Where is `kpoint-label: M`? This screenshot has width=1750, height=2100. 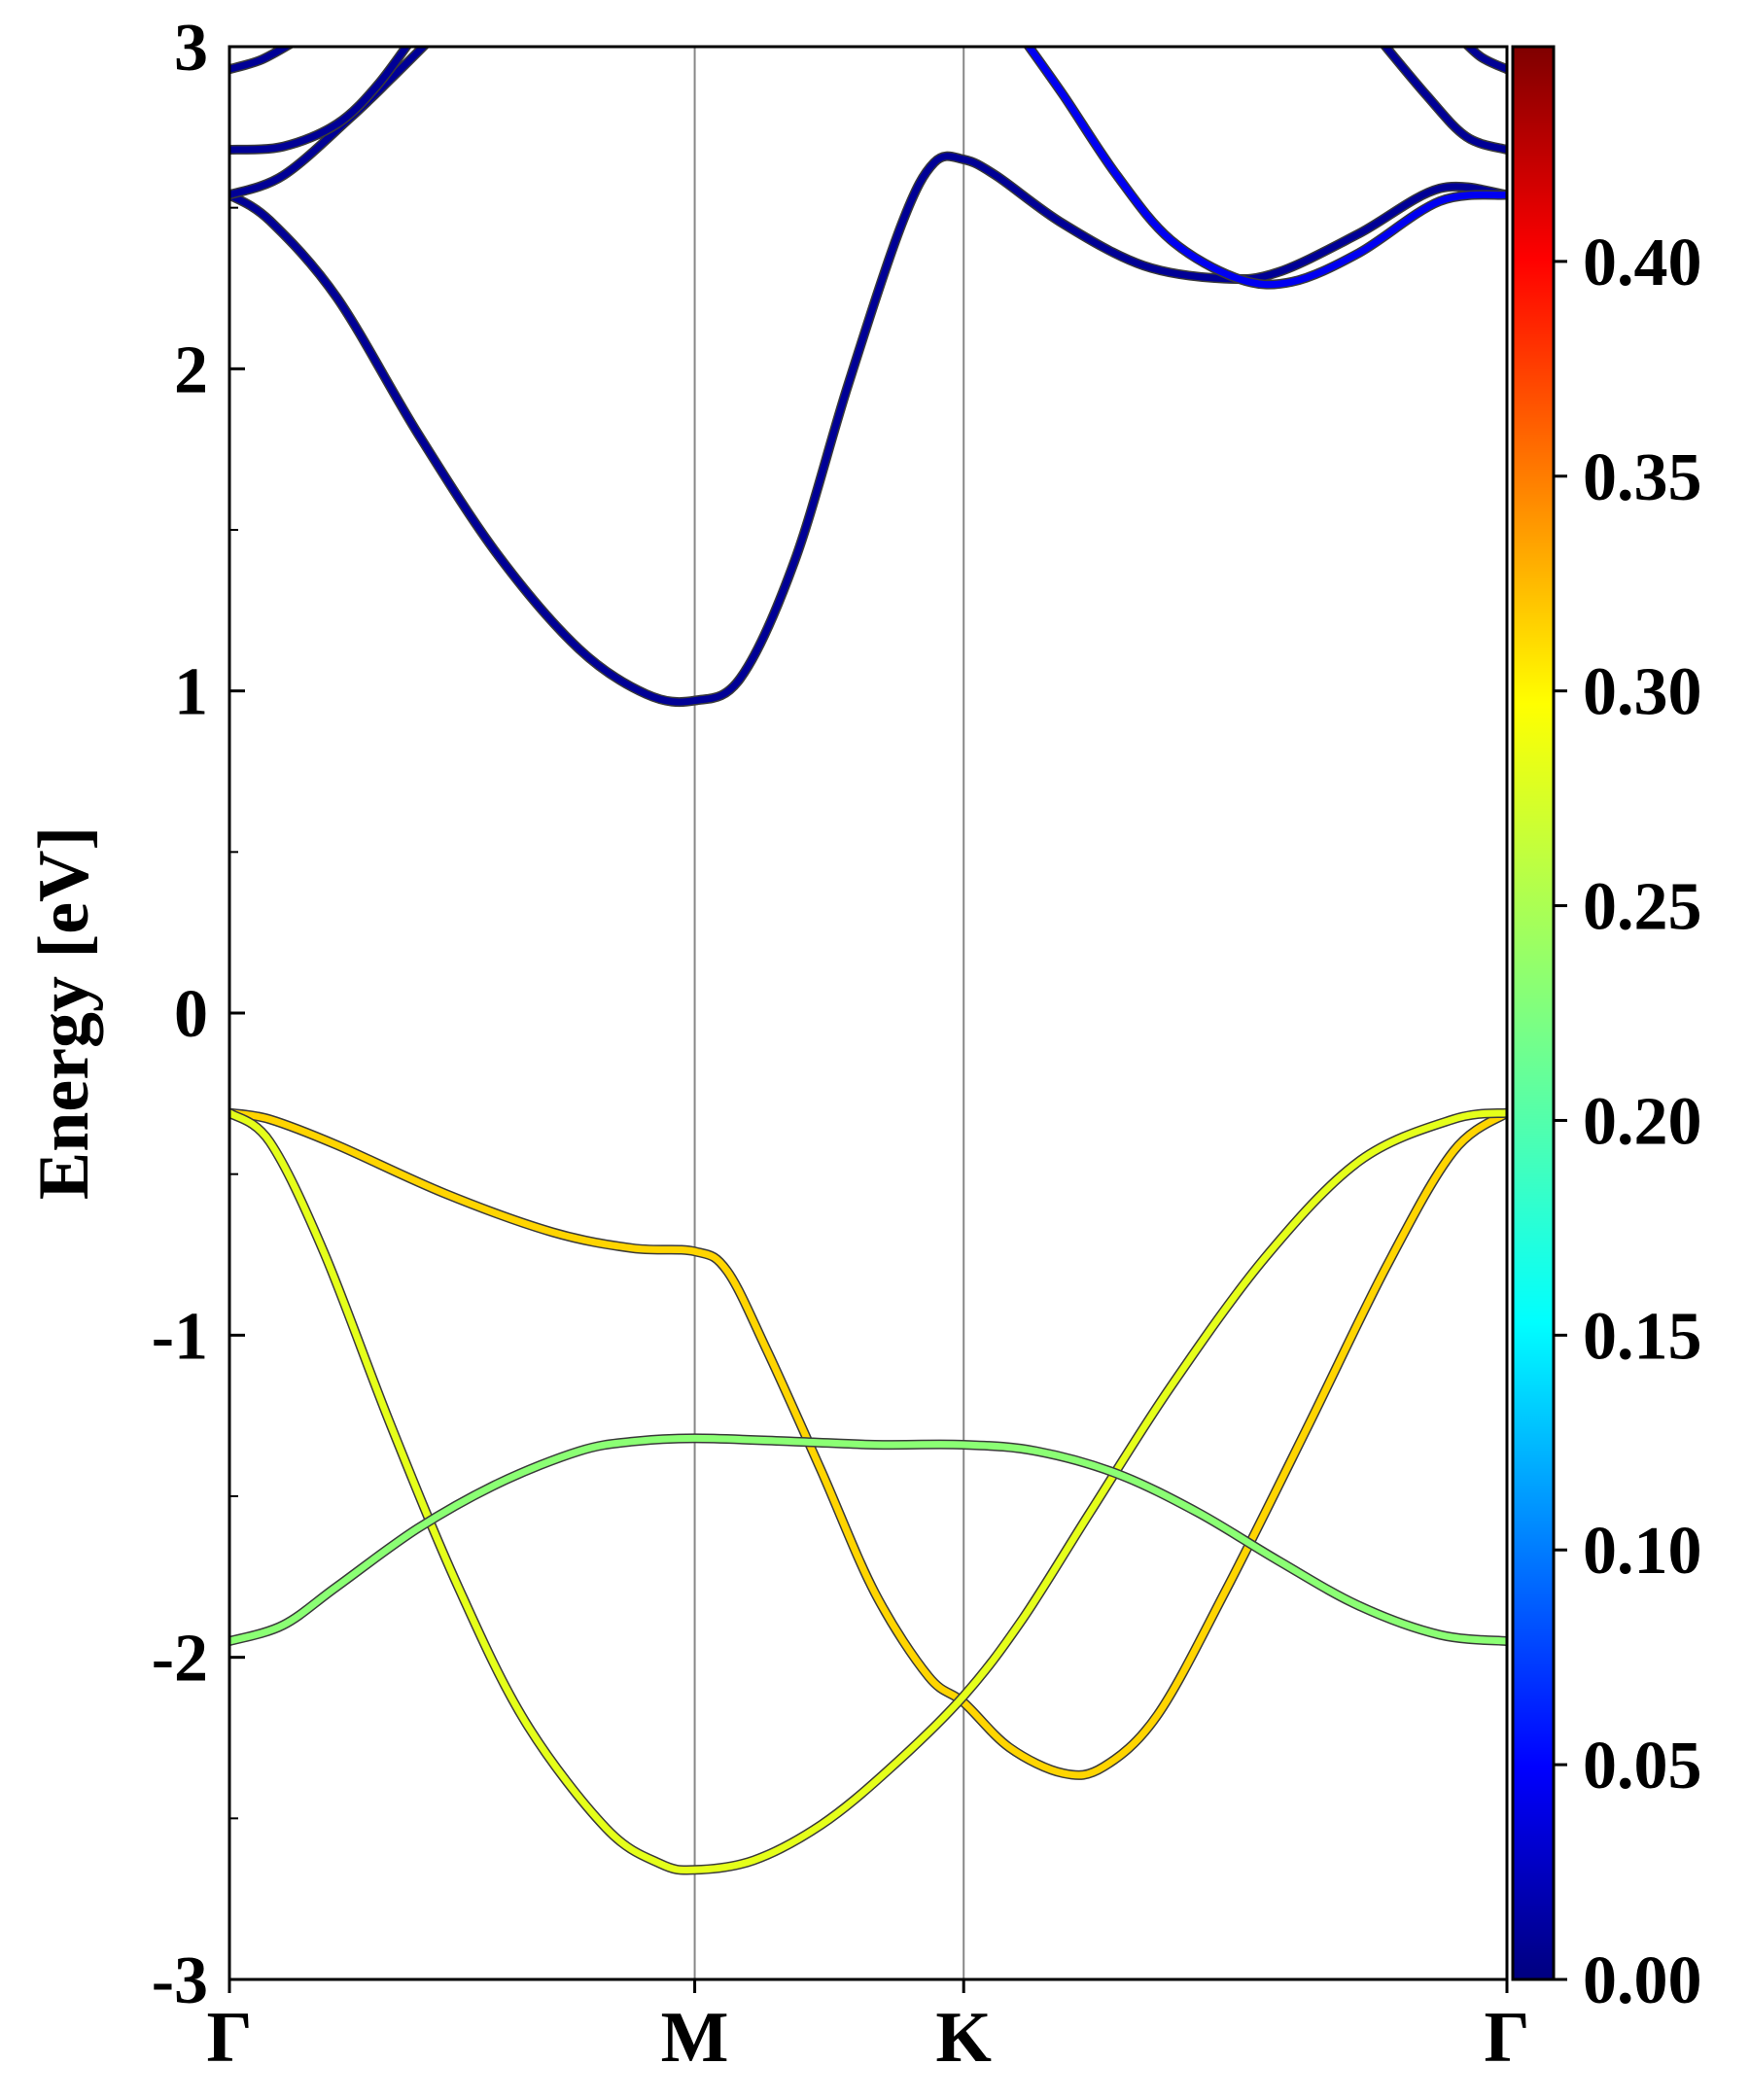 kpoint-label: M is located at coordinates (695, 2038).